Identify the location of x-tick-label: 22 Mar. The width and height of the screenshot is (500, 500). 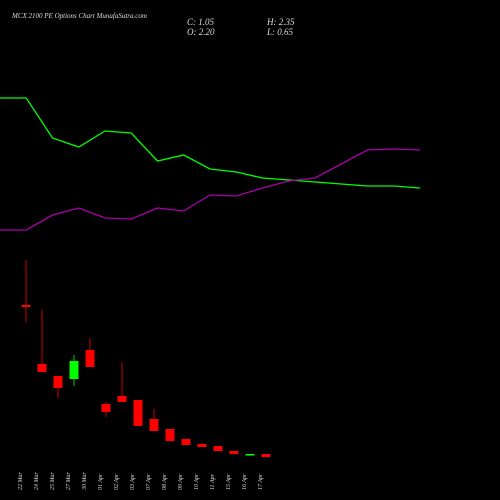
(21, 481).